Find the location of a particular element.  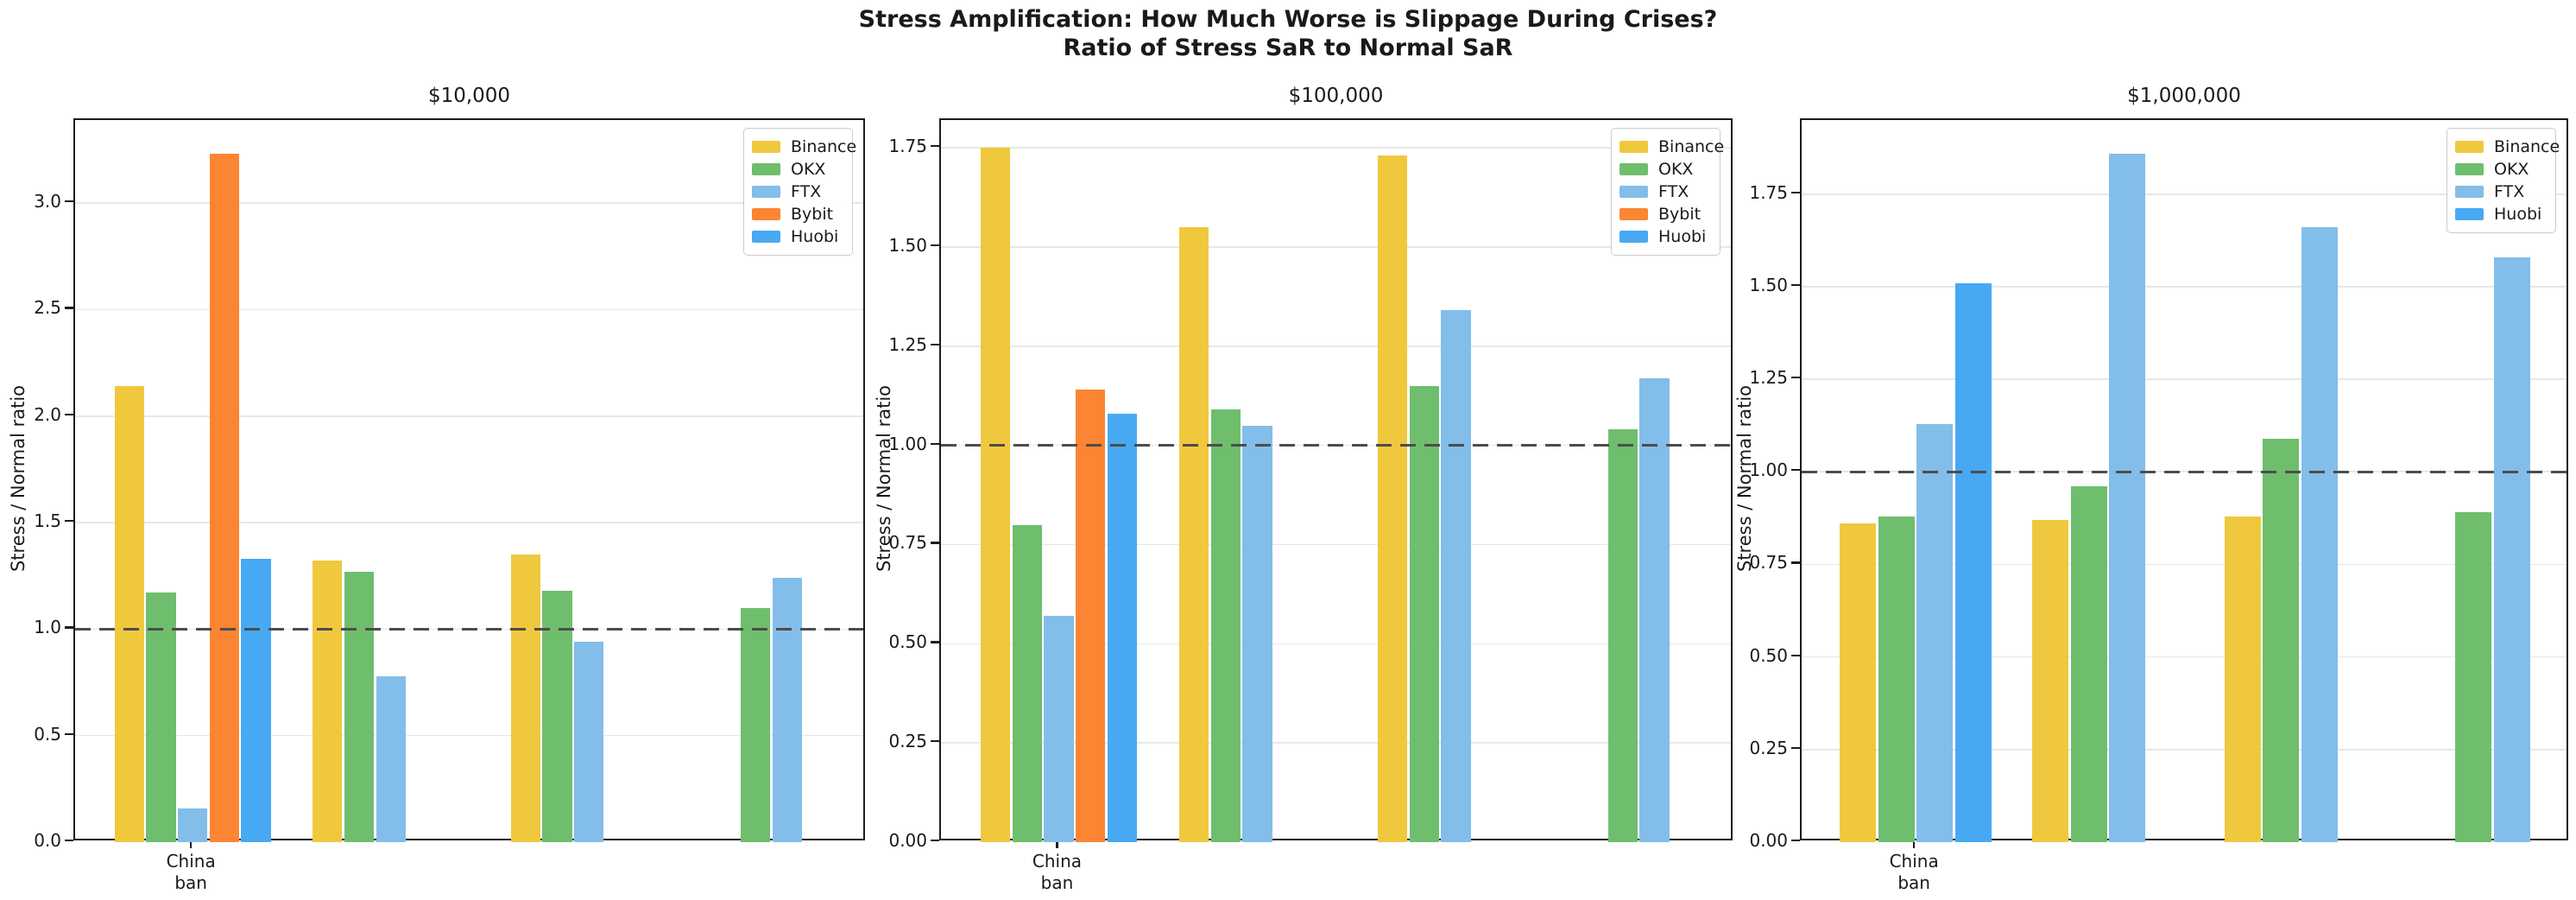

legend-item-huobi: Huobi is located at coordinates (1664, 236).